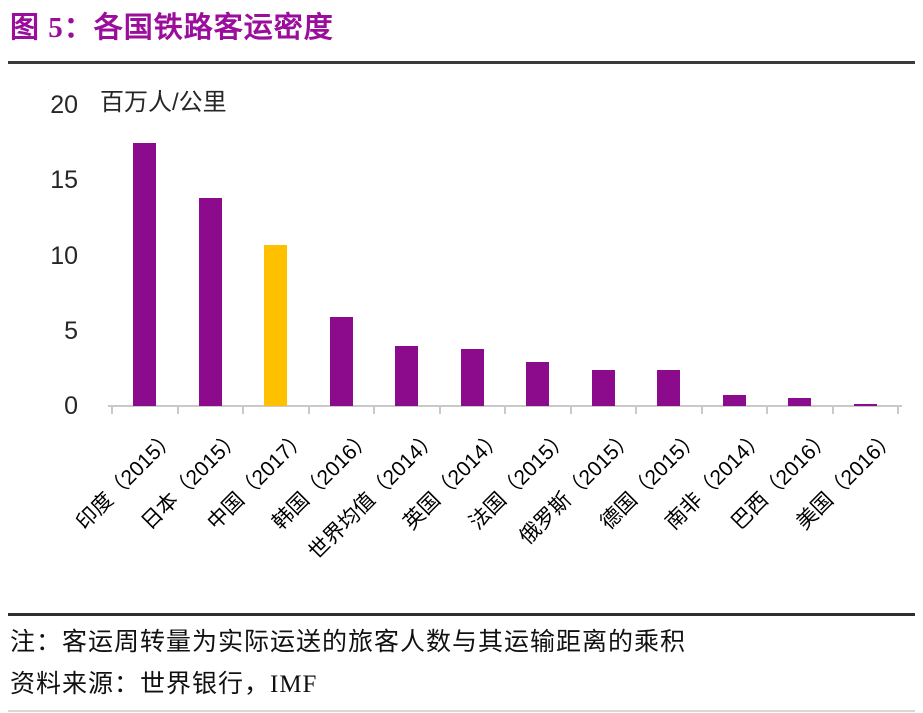 Image resolution: width=923 pixels, height=713 pixels. Describe the element at coordinates (348, 642) in the screenshot. I see `chart-note: 注：客运周转量为实际运送的旅客人数与其运输距离的乘积` at that location.